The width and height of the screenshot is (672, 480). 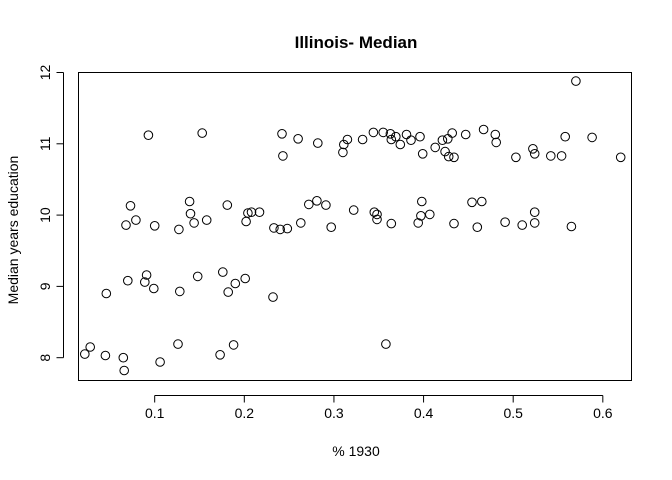 What do you see at coordinates (513, 413) in the screenshot?
I see `x-tick-label: 0.5` at bounding box center [513, 413].